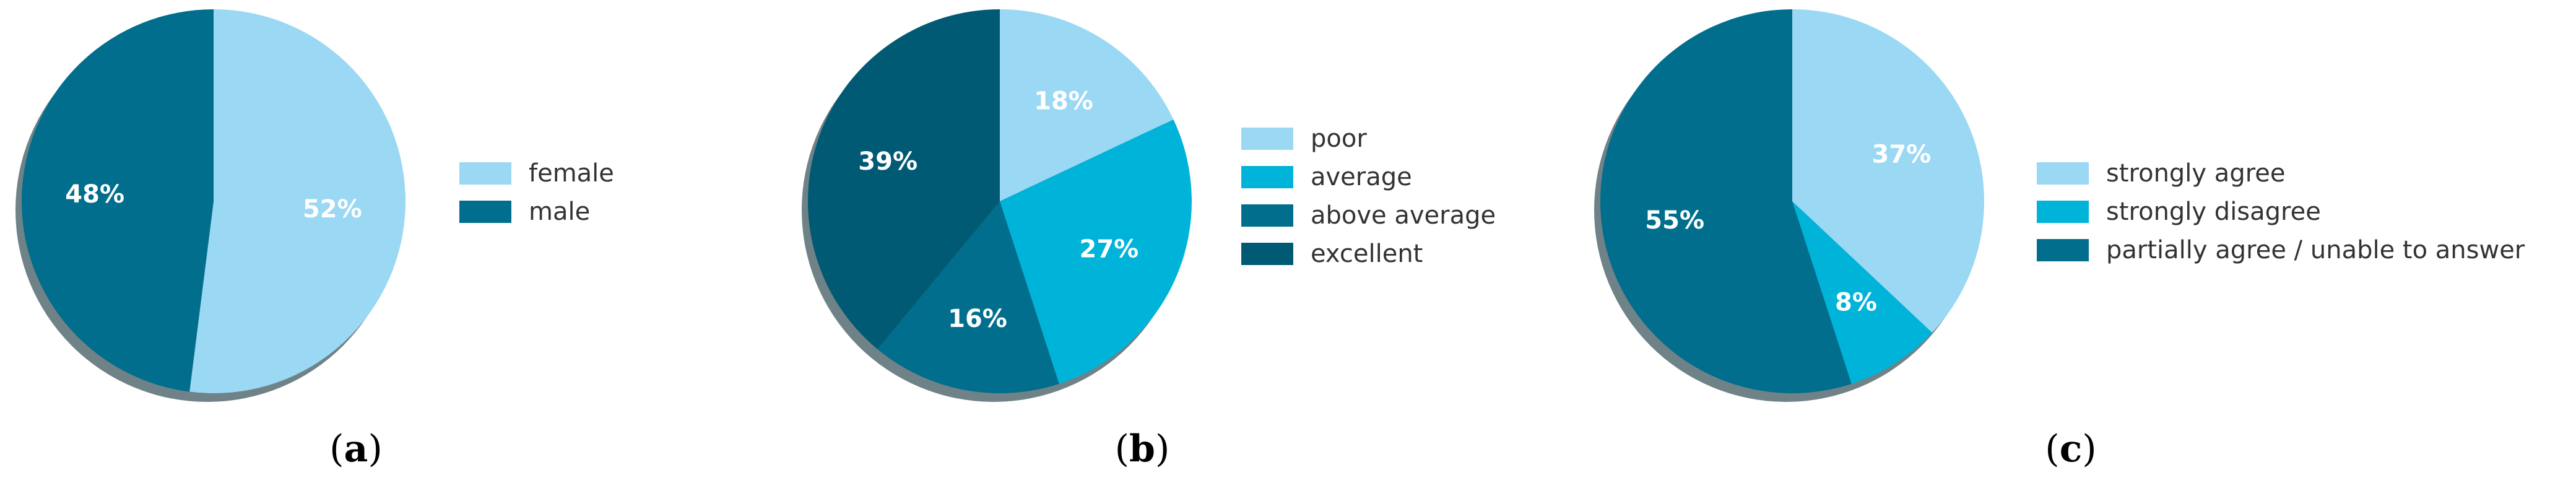 Image resolution: width=2576 pixels, height=488 pixels. Describe the element at coordinates (1339, 138) in the screenshot. I see `legend-label-1-0: poor` at that location.